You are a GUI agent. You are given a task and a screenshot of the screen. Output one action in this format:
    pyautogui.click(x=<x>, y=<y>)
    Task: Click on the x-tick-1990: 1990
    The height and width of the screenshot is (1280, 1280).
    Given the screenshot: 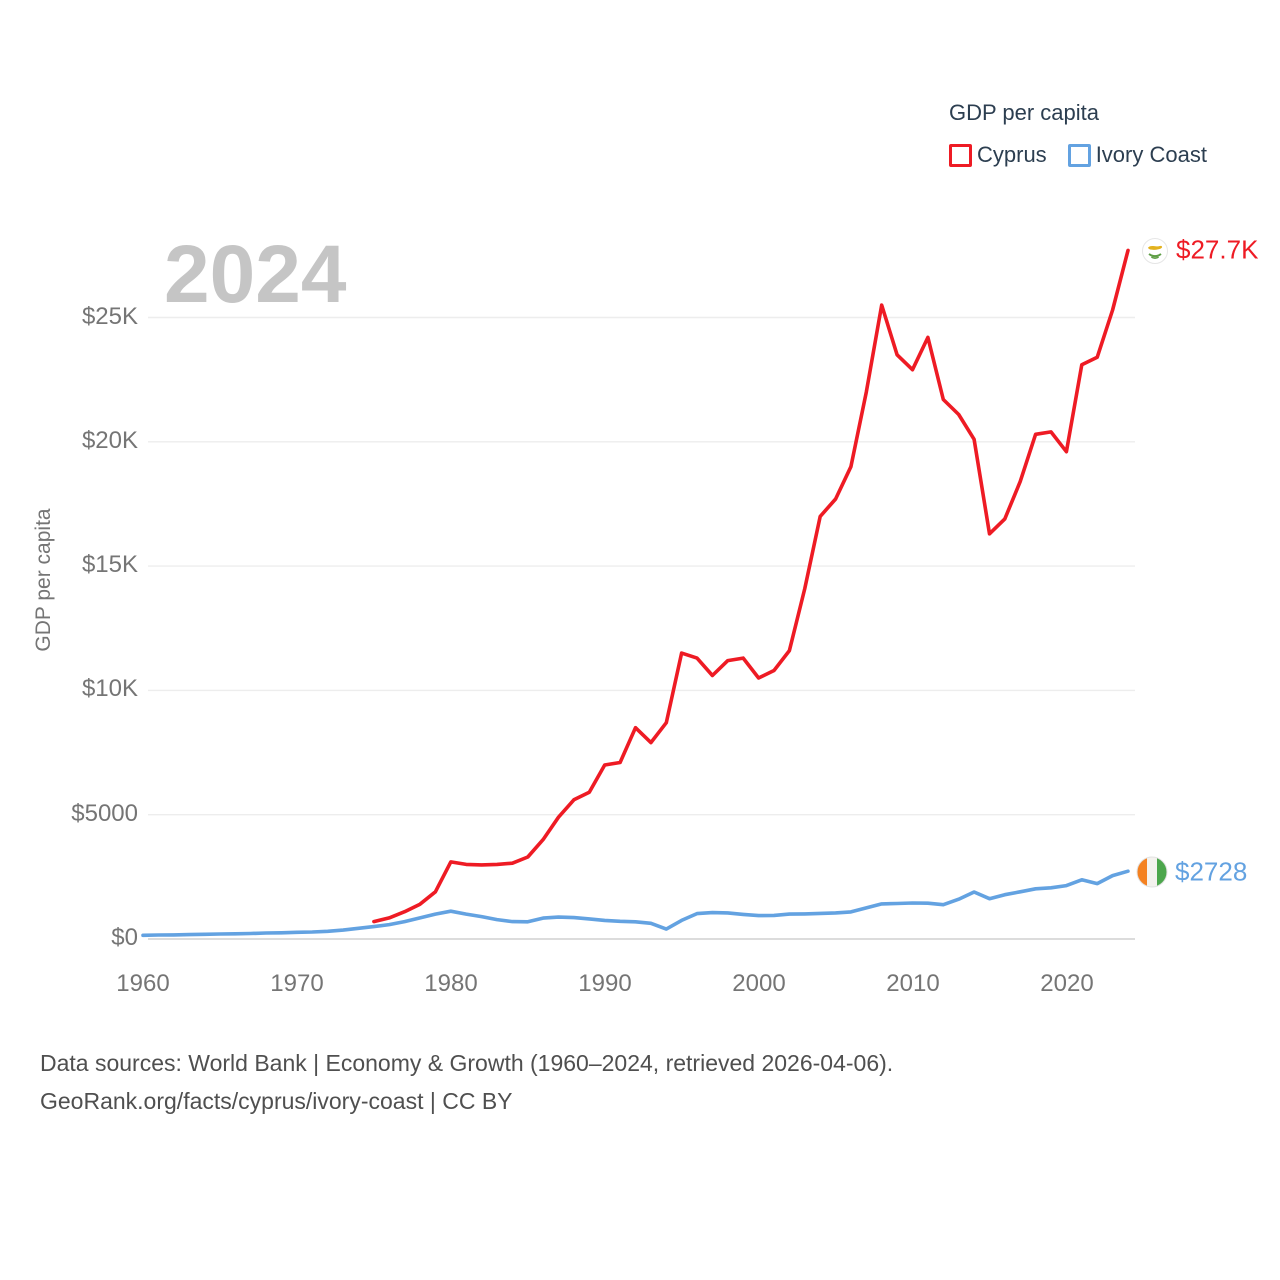 What is the action you would take?
    pyautogui.click(x=605, y=983)
    